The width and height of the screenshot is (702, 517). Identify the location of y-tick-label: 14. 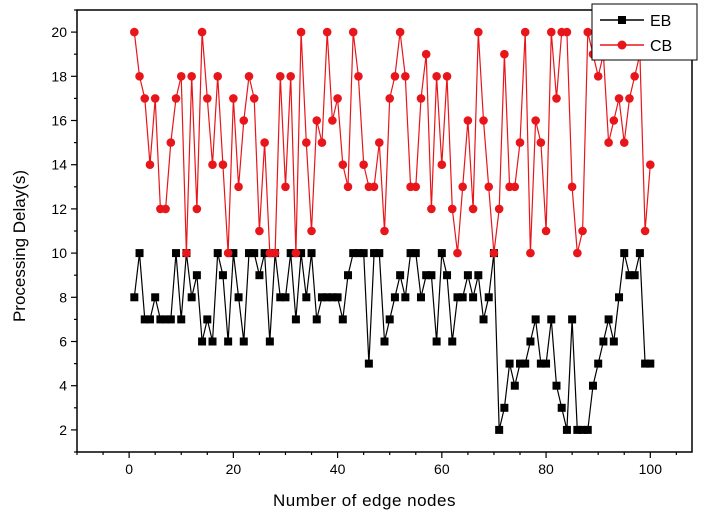
(59, 165).